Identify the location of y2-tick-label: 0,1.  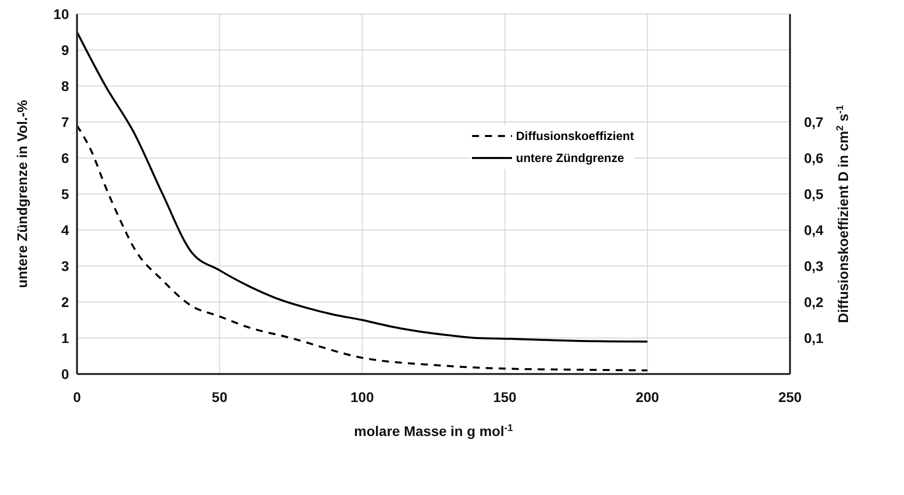
(814, 338).